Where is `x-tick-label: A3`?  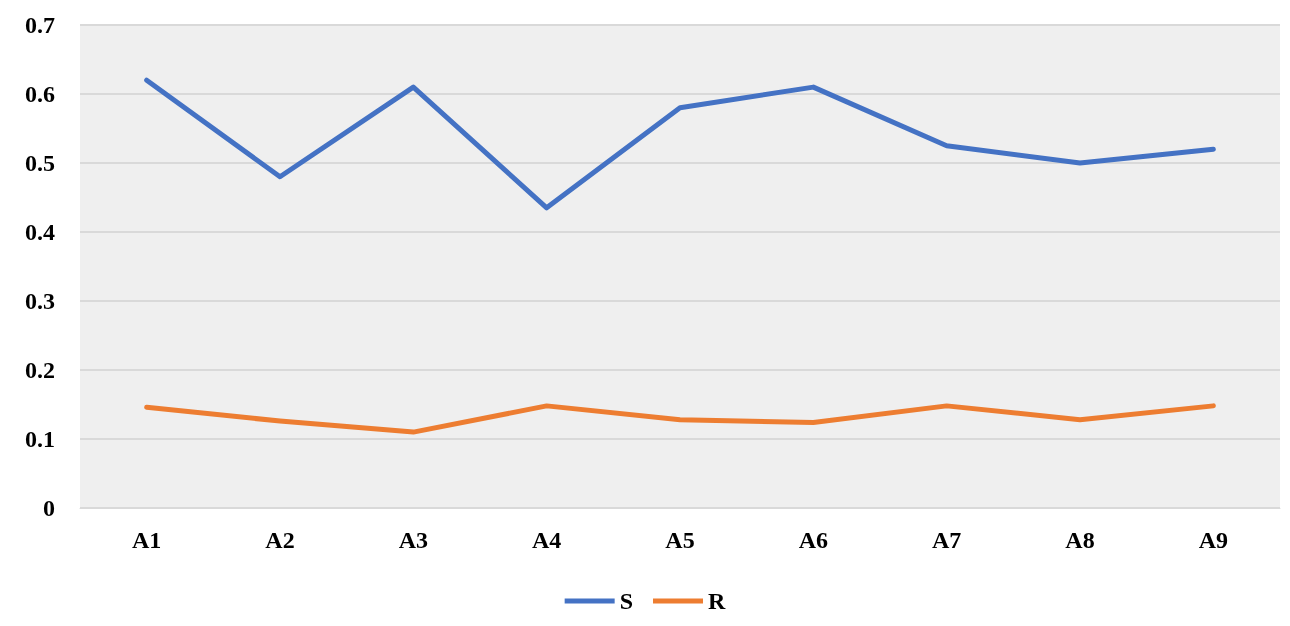 x-tick-label: A3 is located at coordinates (413, 540).